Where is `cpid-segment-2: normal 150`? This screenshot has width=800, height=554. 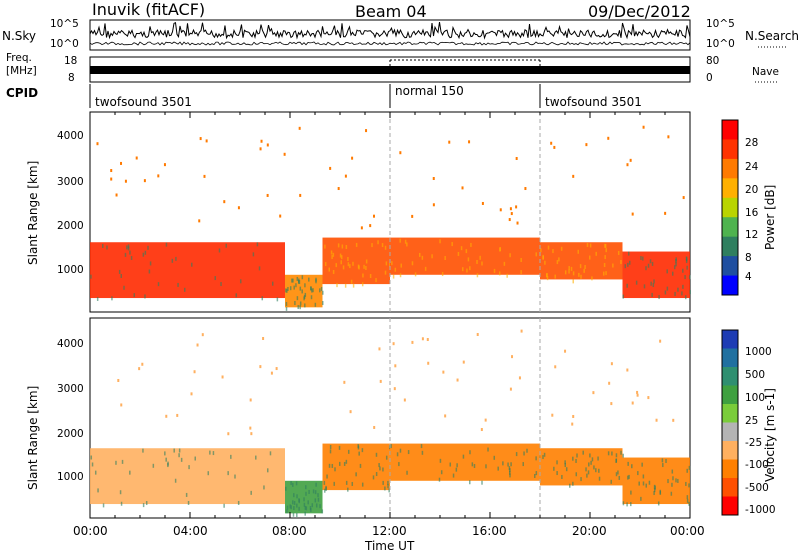 cpid-segment-2: normal 150 is located at coordinates (429, 91).